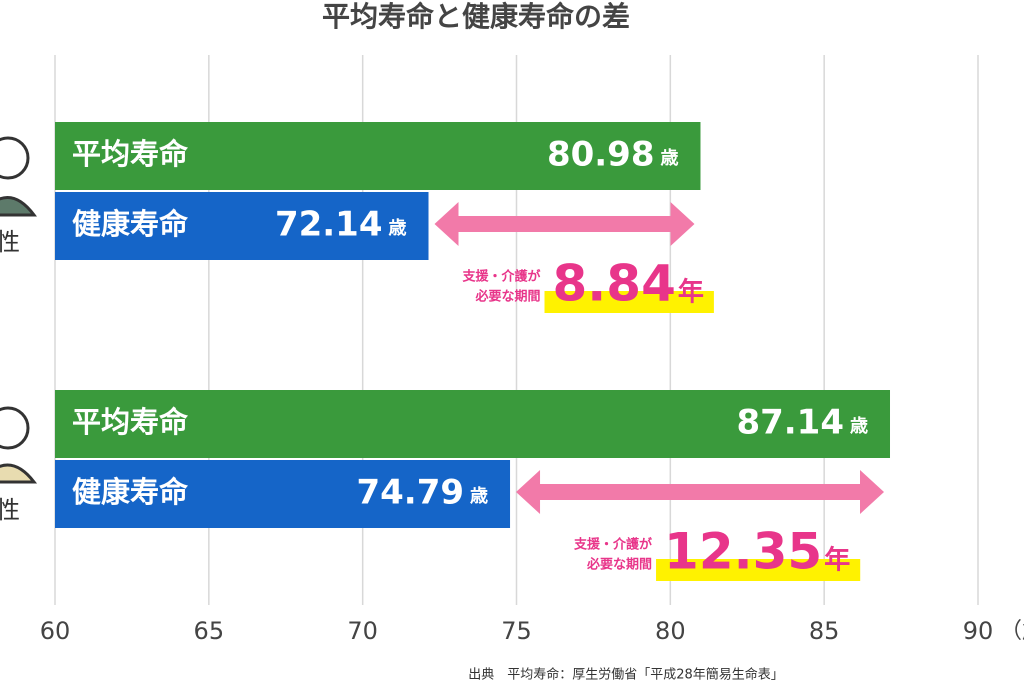  What do you see at coordinates (601, 155) in the screenshot?
I see `value-label: 80.98` at bounding box center [601, 155].